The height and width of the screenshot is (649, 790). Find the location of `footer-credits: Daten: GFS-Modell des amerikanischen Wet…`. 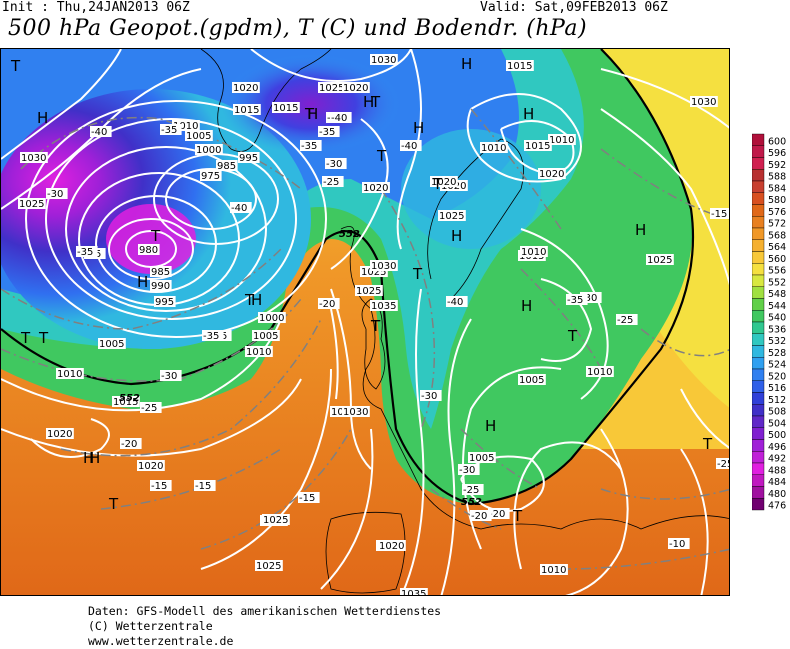

footer-credits: Daten: GFS-Modell des amerikanischen Wet… is located at coordinates (264, 626).